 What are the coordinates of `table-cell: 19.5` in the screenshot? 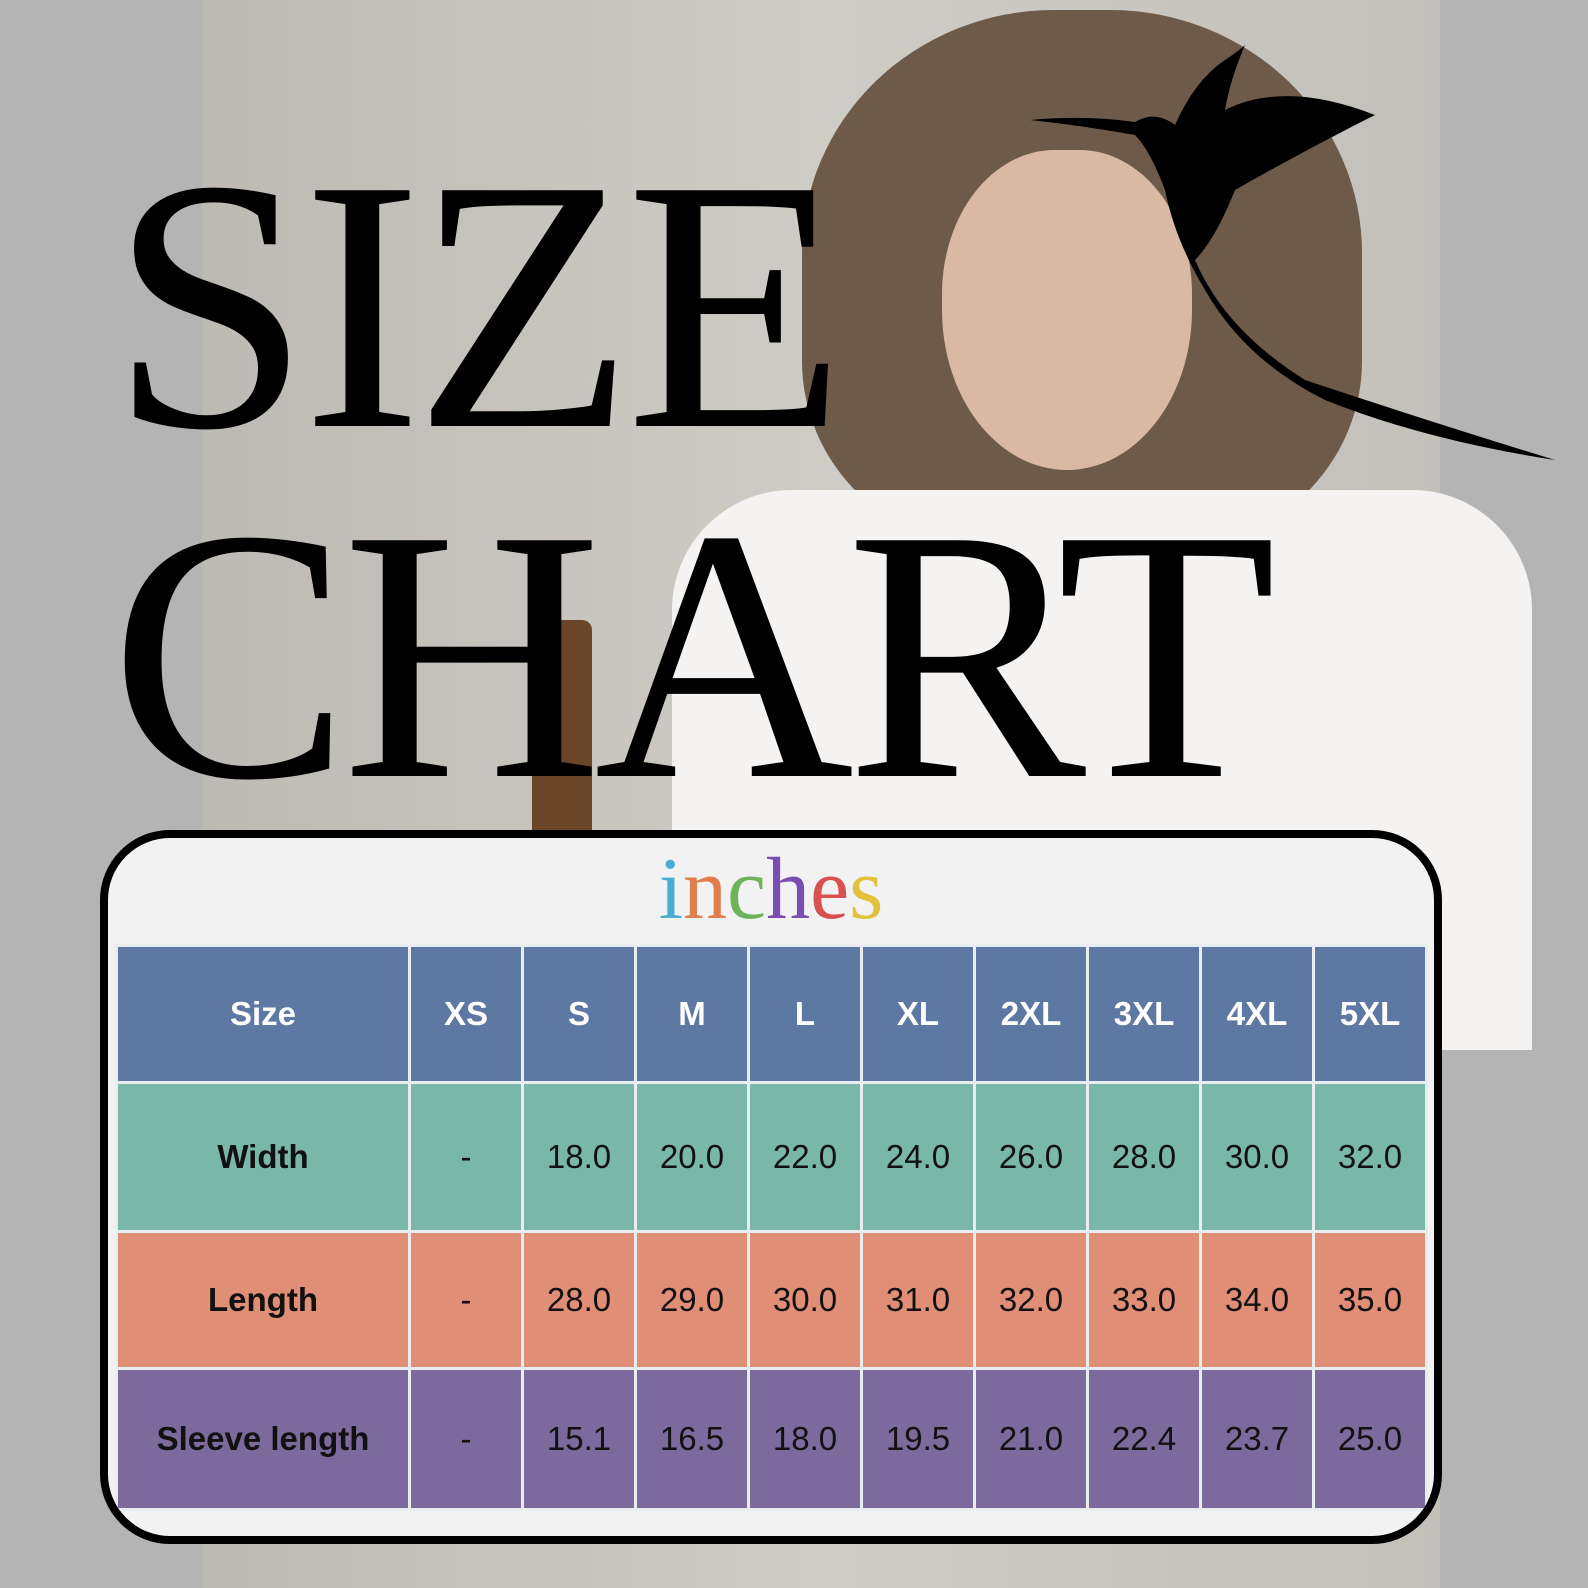 It's located at (918, 1439).